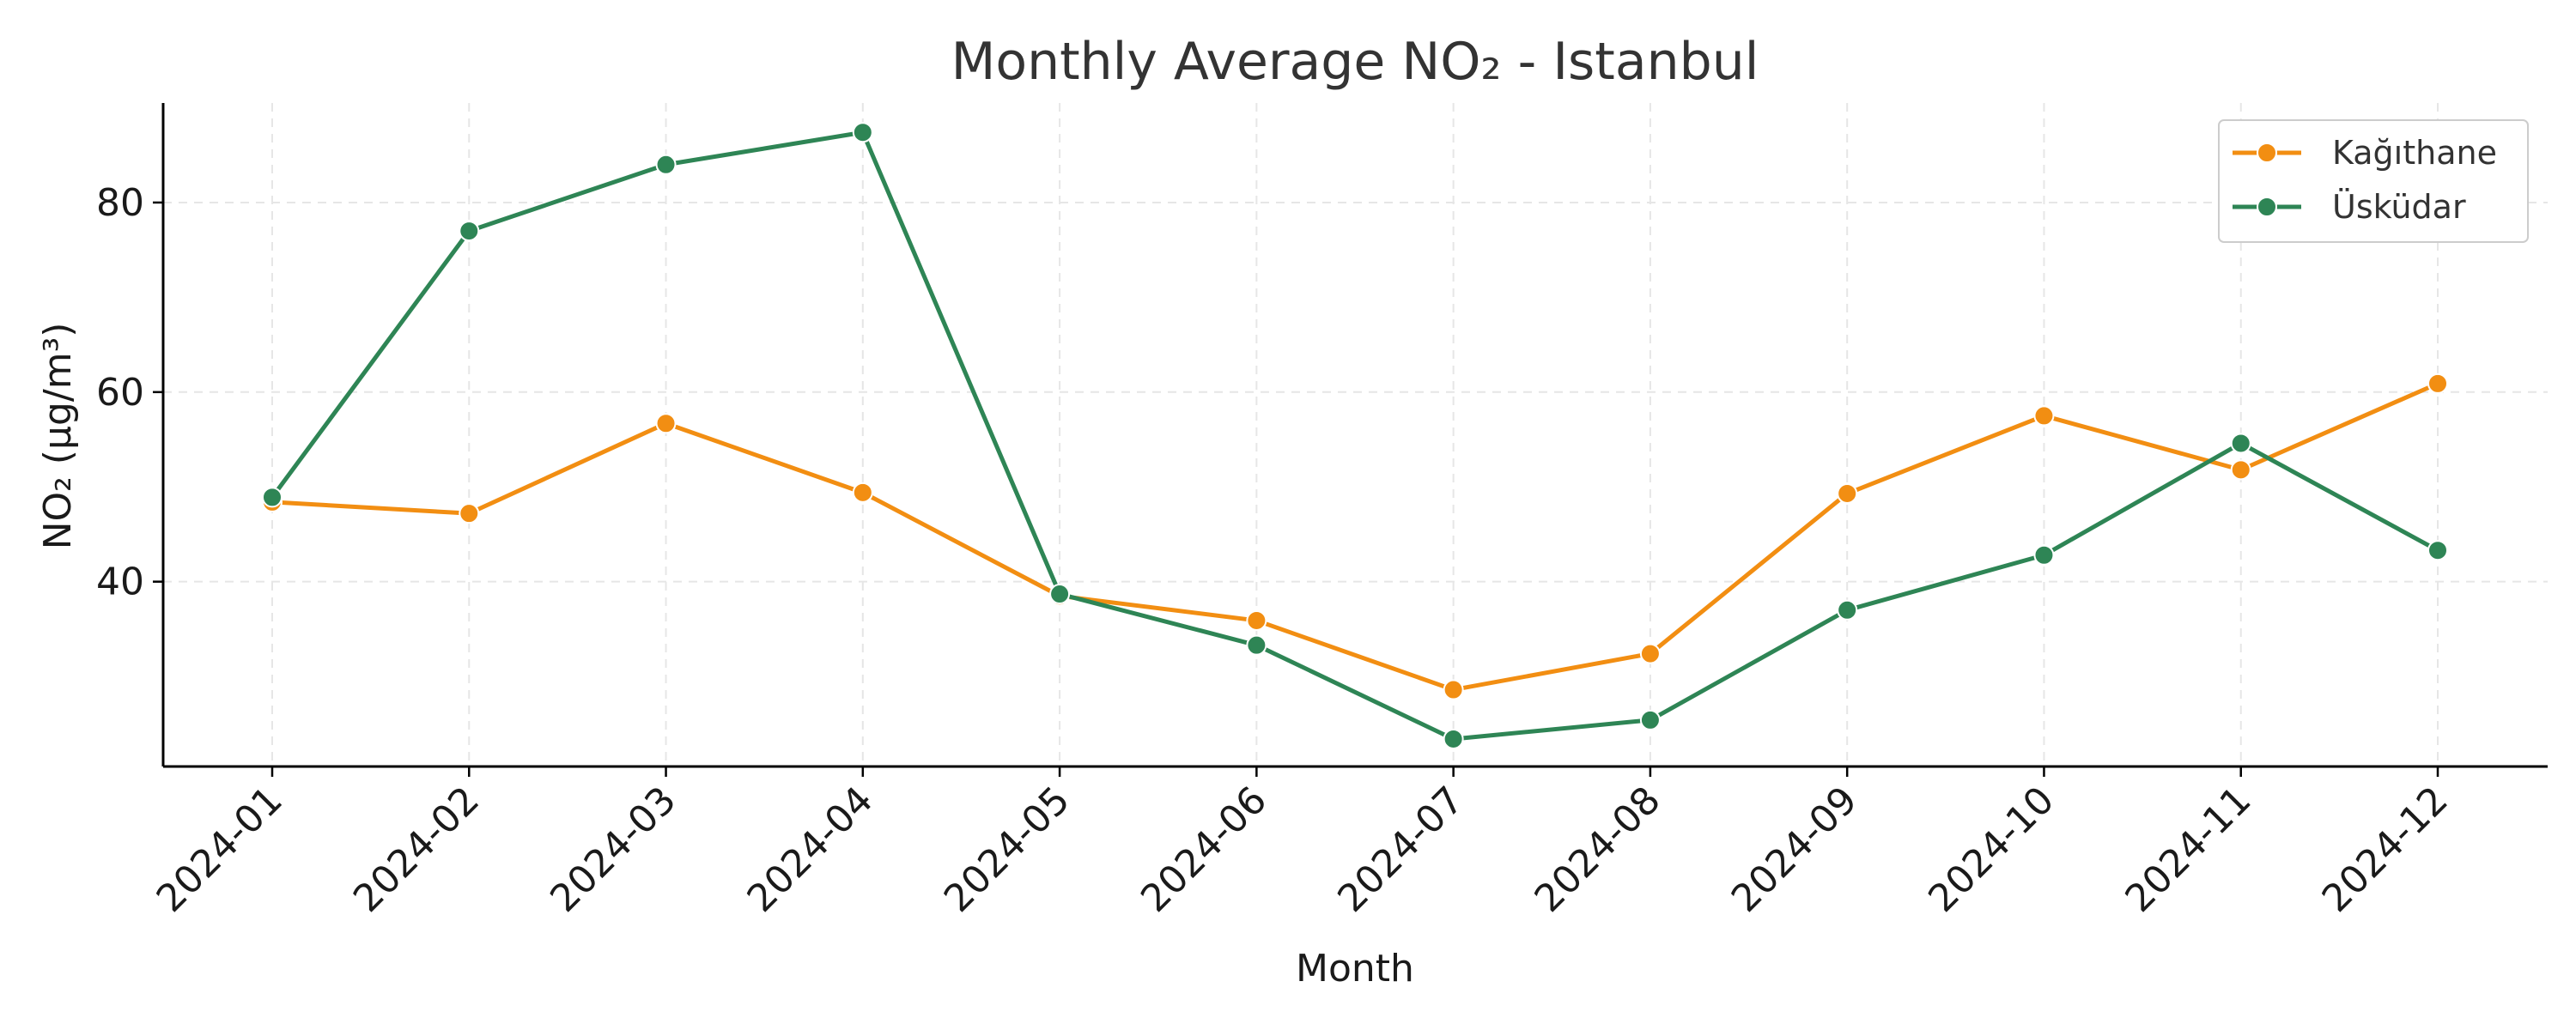 The height and width of the screenshot is (1030, 2576). What do you see at coordinates (2374, 181) in the screenshot?
I see `legend: Kağıthane Üsküdar` at bounding box center [2374, 181].